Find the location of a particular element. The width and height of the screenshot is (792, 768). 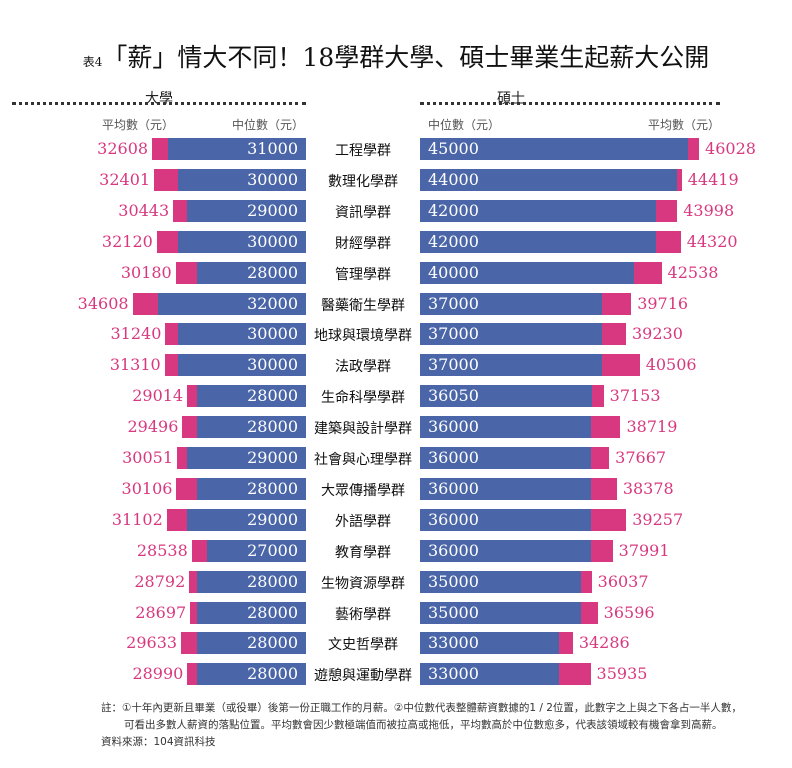

master-average-label: 37153 is located at coordinates (635, 396).